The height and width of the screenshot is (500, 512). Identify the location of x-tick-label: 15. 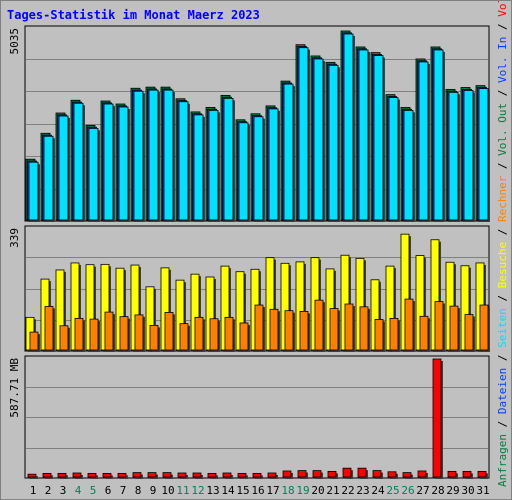
(242, 490).